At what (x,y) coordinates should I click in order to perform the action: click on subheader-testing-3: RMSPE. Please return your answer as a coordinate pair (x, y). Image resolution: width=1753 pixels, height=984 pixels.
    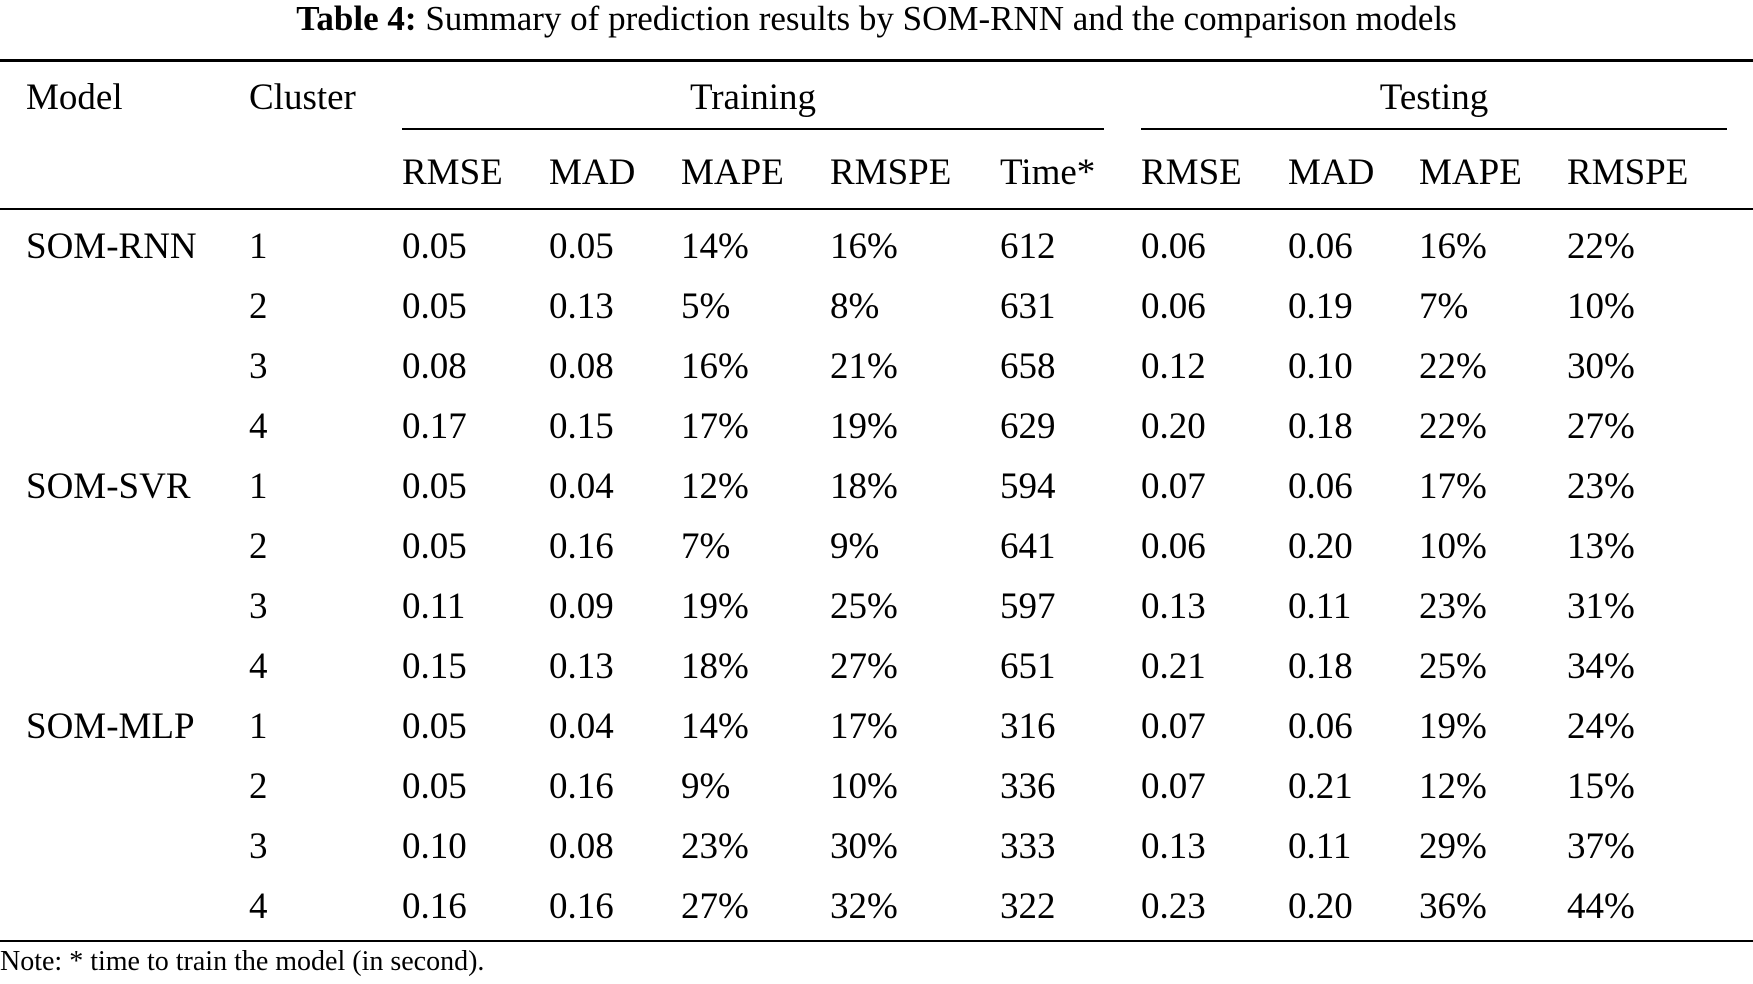
    Looking at the image, I should click on (1628, 172).